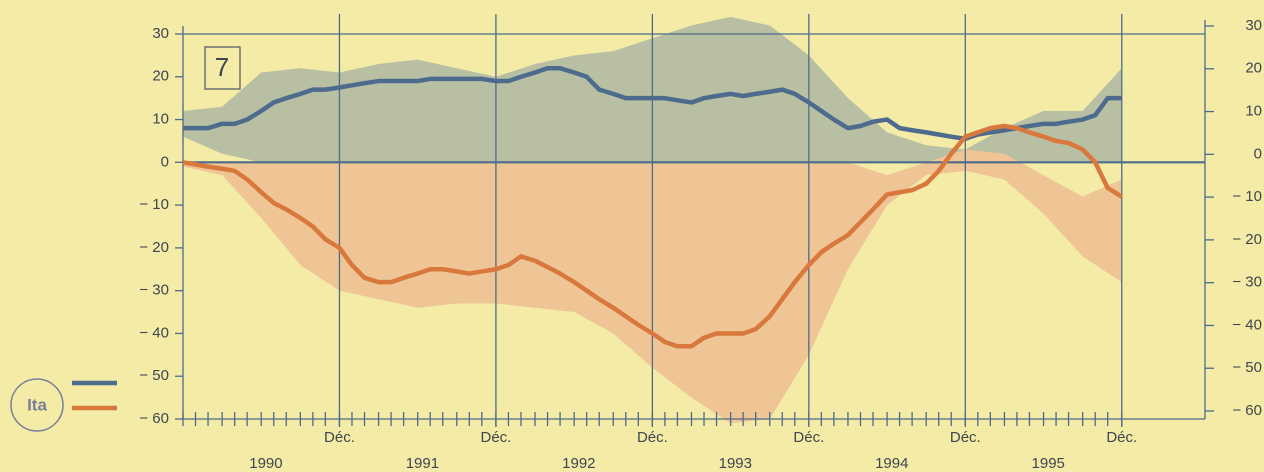 This screenshot has height=472, width=1264. Describe the element at coordinates (265, 463) in the screenshot. I see `year-label: 1990` at that location.